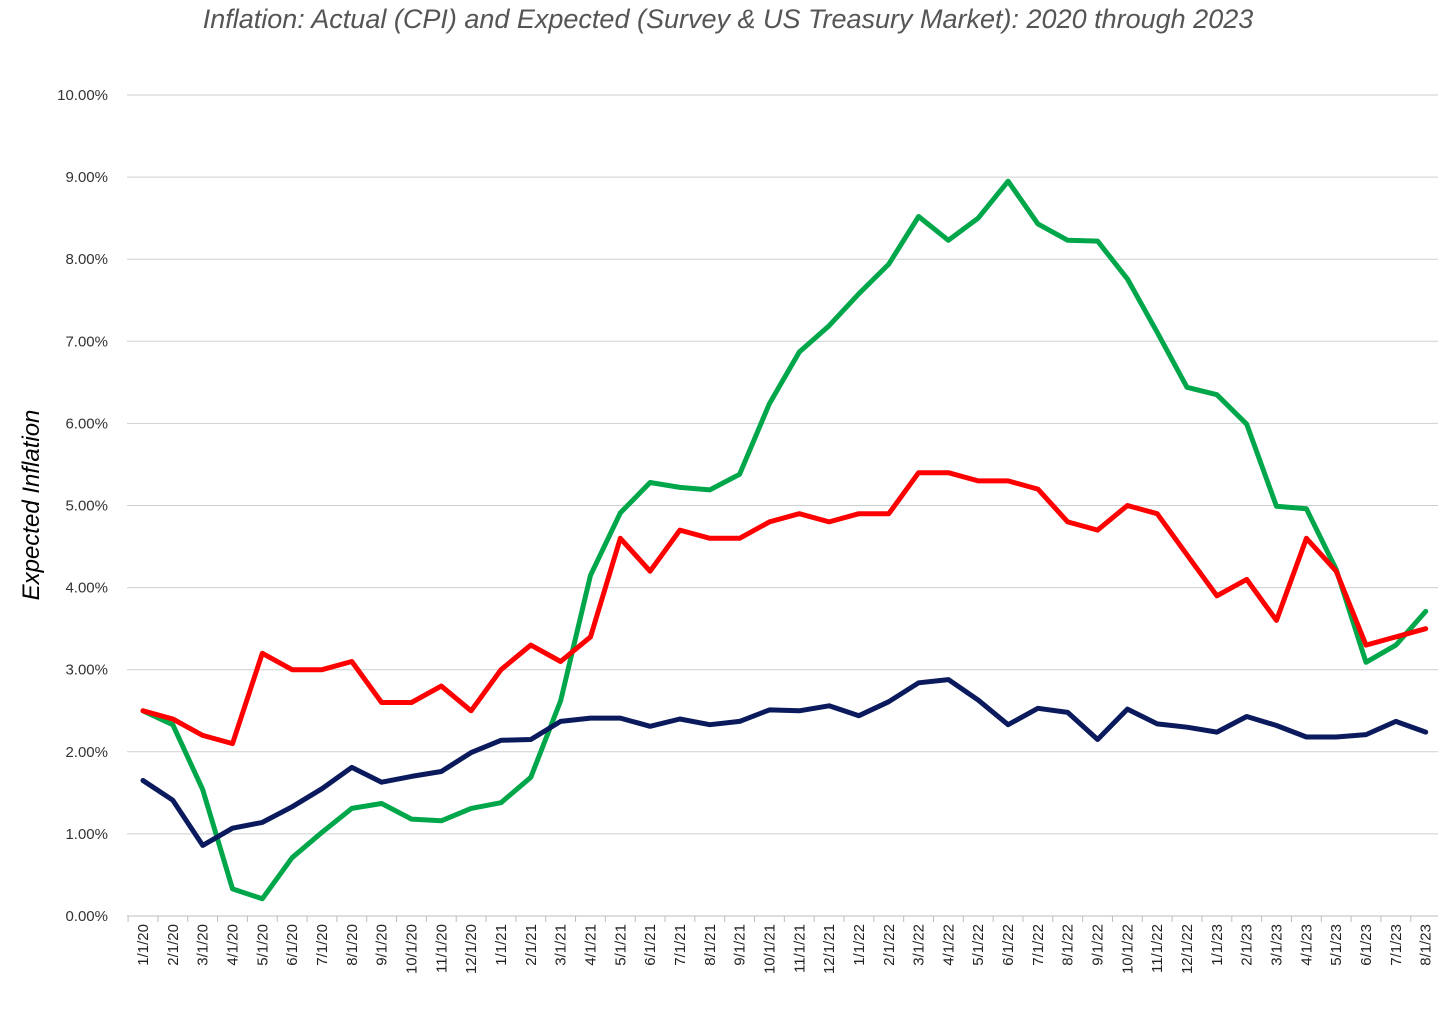  What do you see at coordinates (203, 945) in the screenshot?
I see `x-tick-label: 3/1/20` at bounding box center [203, 945].